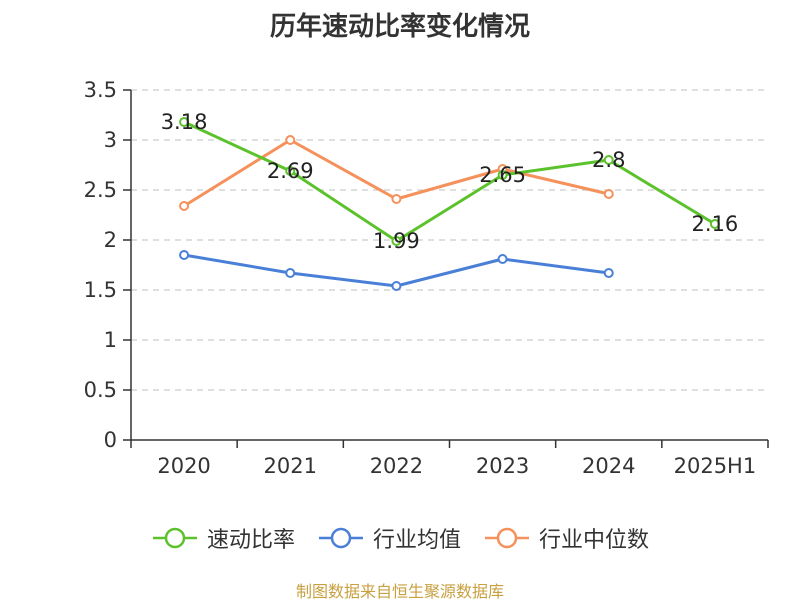 This screenshot has height=602, width=800. I want to click on data-label: 2.16, so click(715, 224).